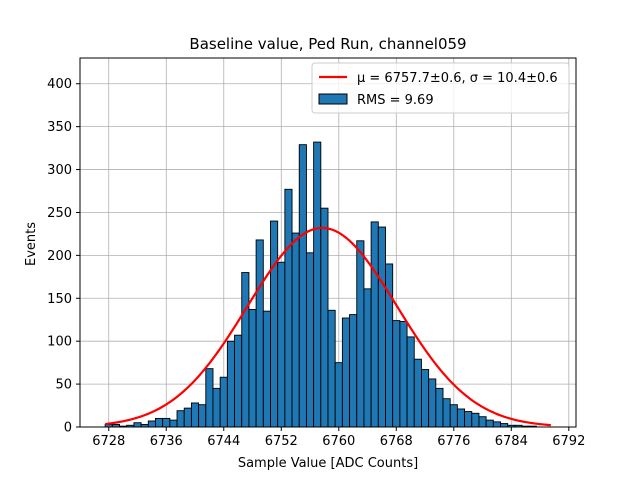  I want to click on legend: μ = 6757.7±0.6, σ = 10.4±0.6 RMS = 9.69, so click(440, 88).